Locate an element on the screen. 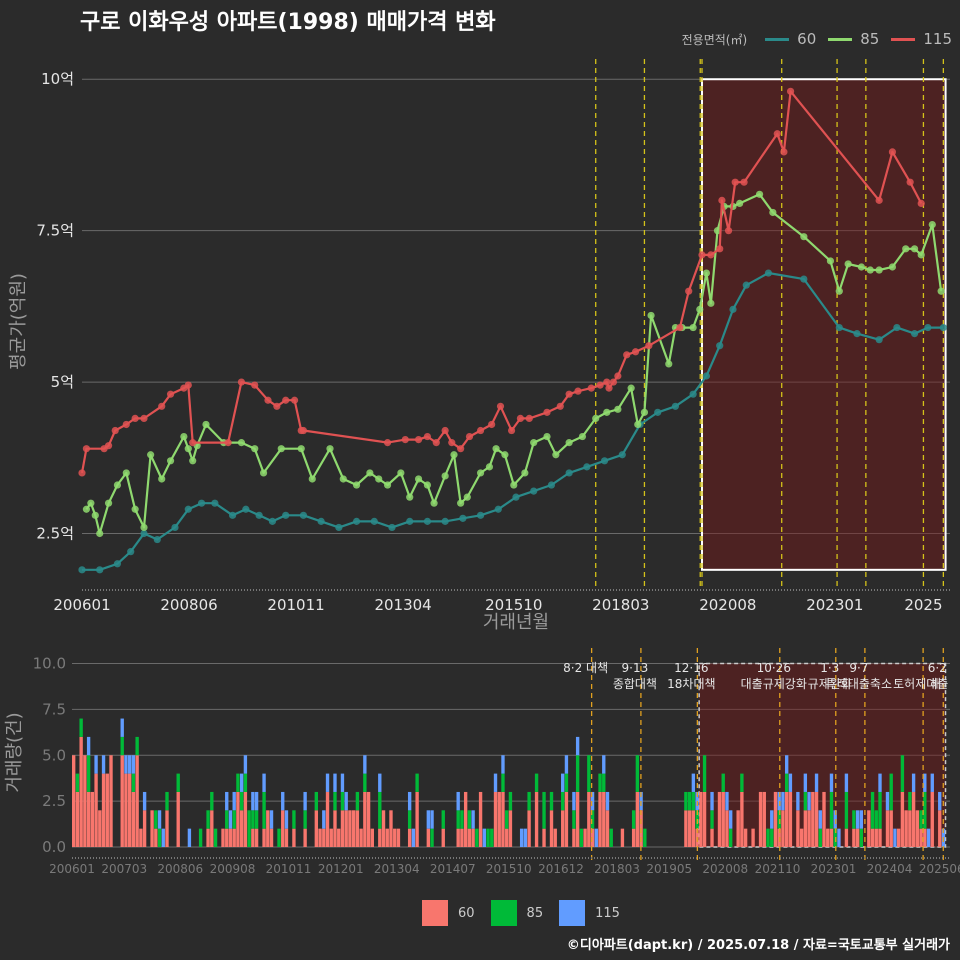 The image size is (960, 960). area-legend: 전용면적(㎡) 60 85 115 is located at coordinates (817, 39).